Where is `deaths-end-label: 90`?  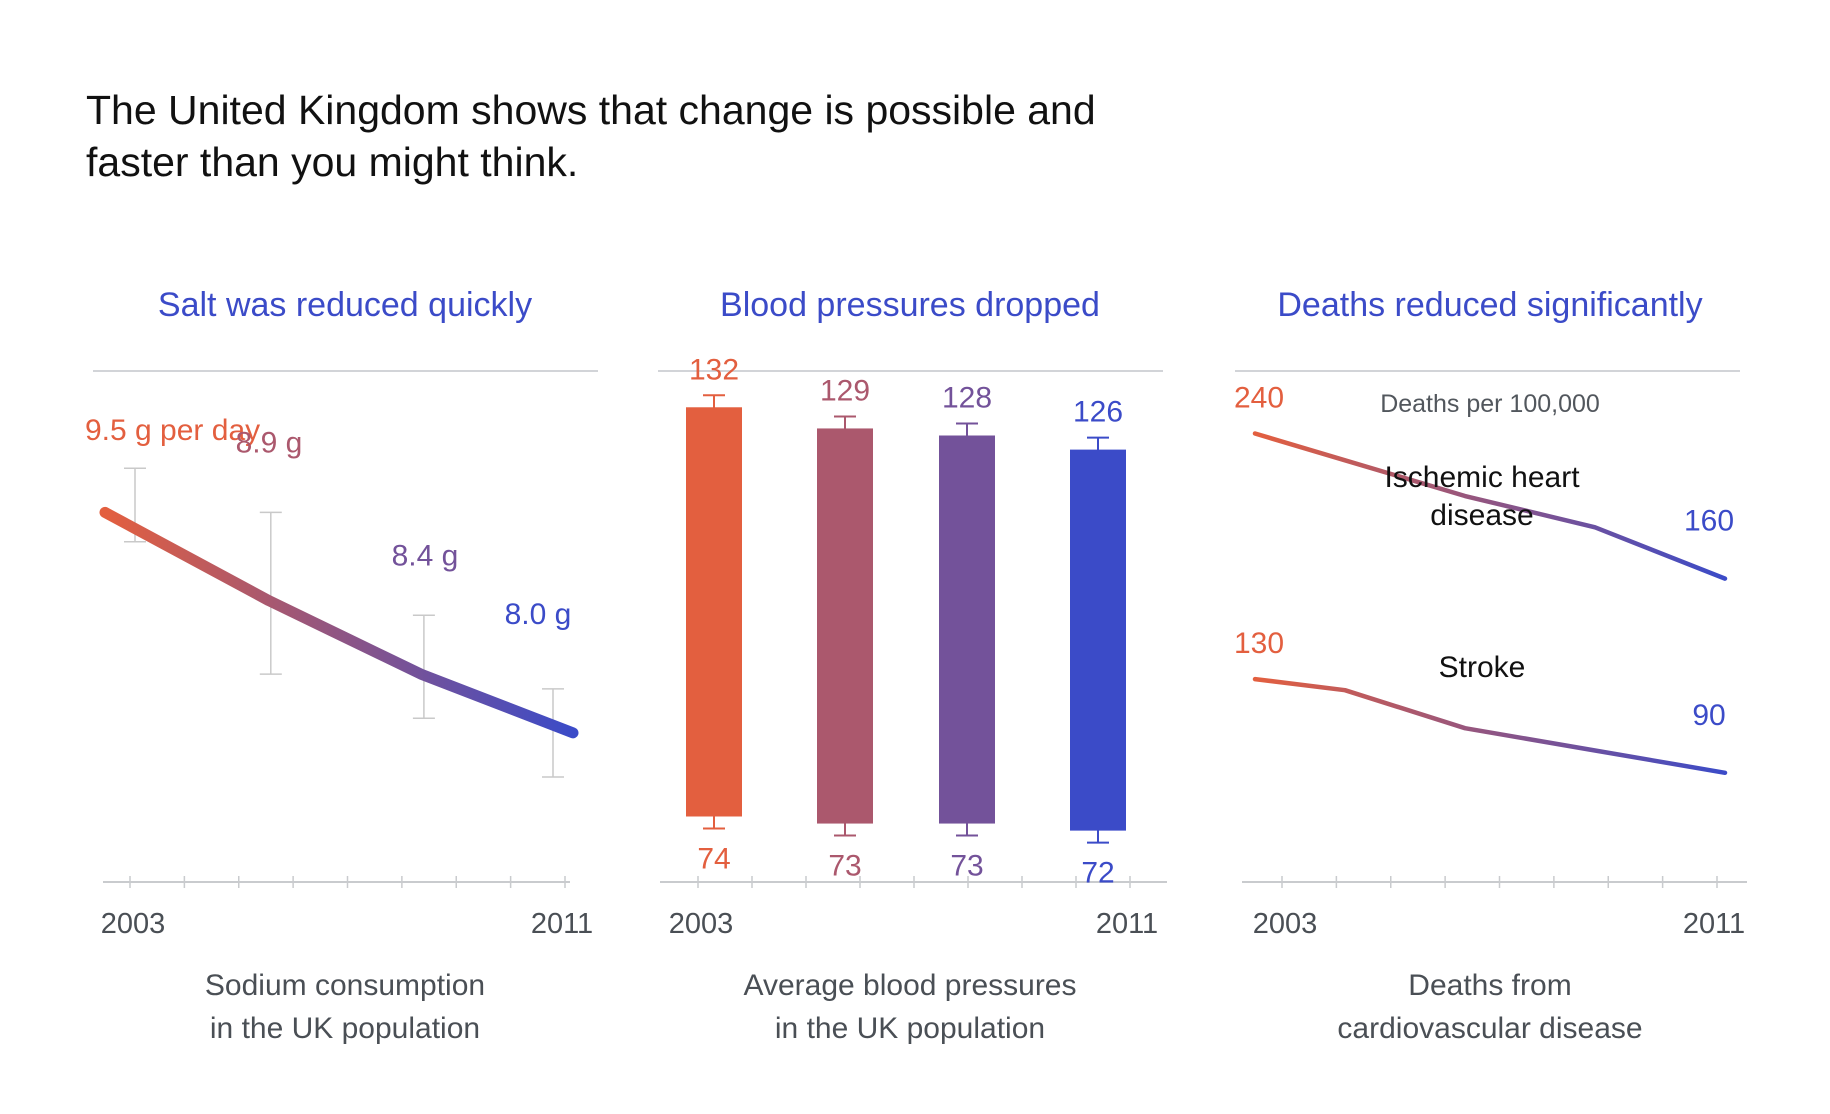
deaths-end-label: 90 is located at coordinates (1708, 715).